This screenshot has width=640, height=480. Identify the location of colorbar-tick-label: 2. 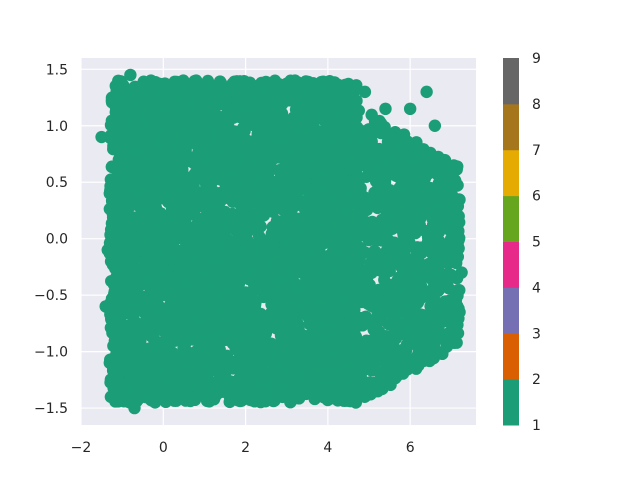
(536, 380).